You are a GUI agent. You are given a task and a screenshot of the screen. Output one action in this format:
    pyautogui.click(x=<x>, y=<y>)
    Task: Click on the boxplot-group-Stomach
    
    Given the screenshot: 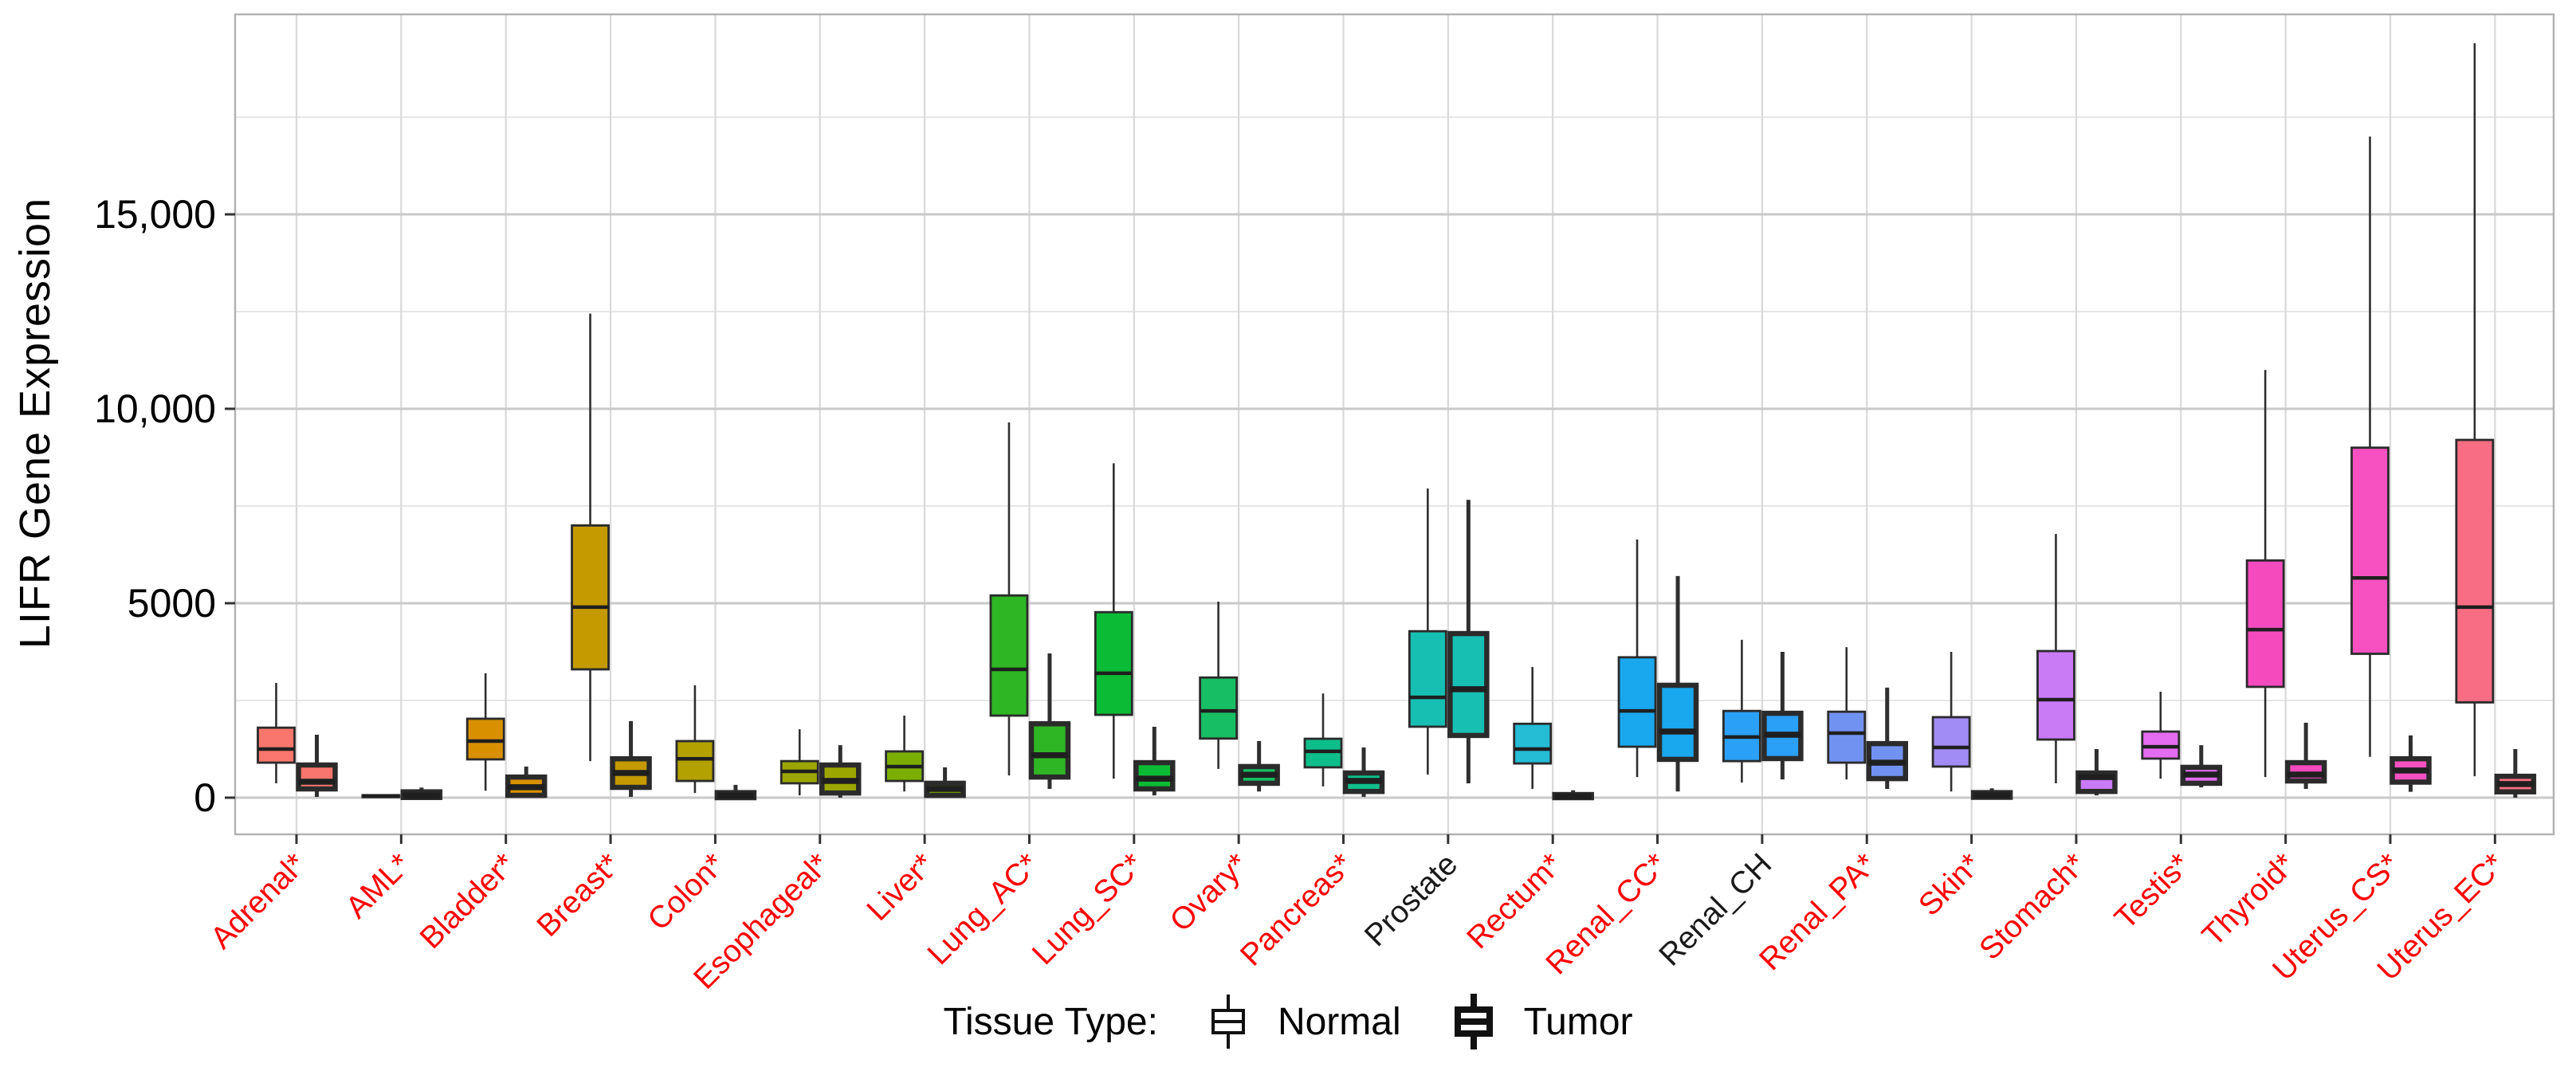 What is the action you would take?
    pyautogui.click(x=2077, y=665)
    